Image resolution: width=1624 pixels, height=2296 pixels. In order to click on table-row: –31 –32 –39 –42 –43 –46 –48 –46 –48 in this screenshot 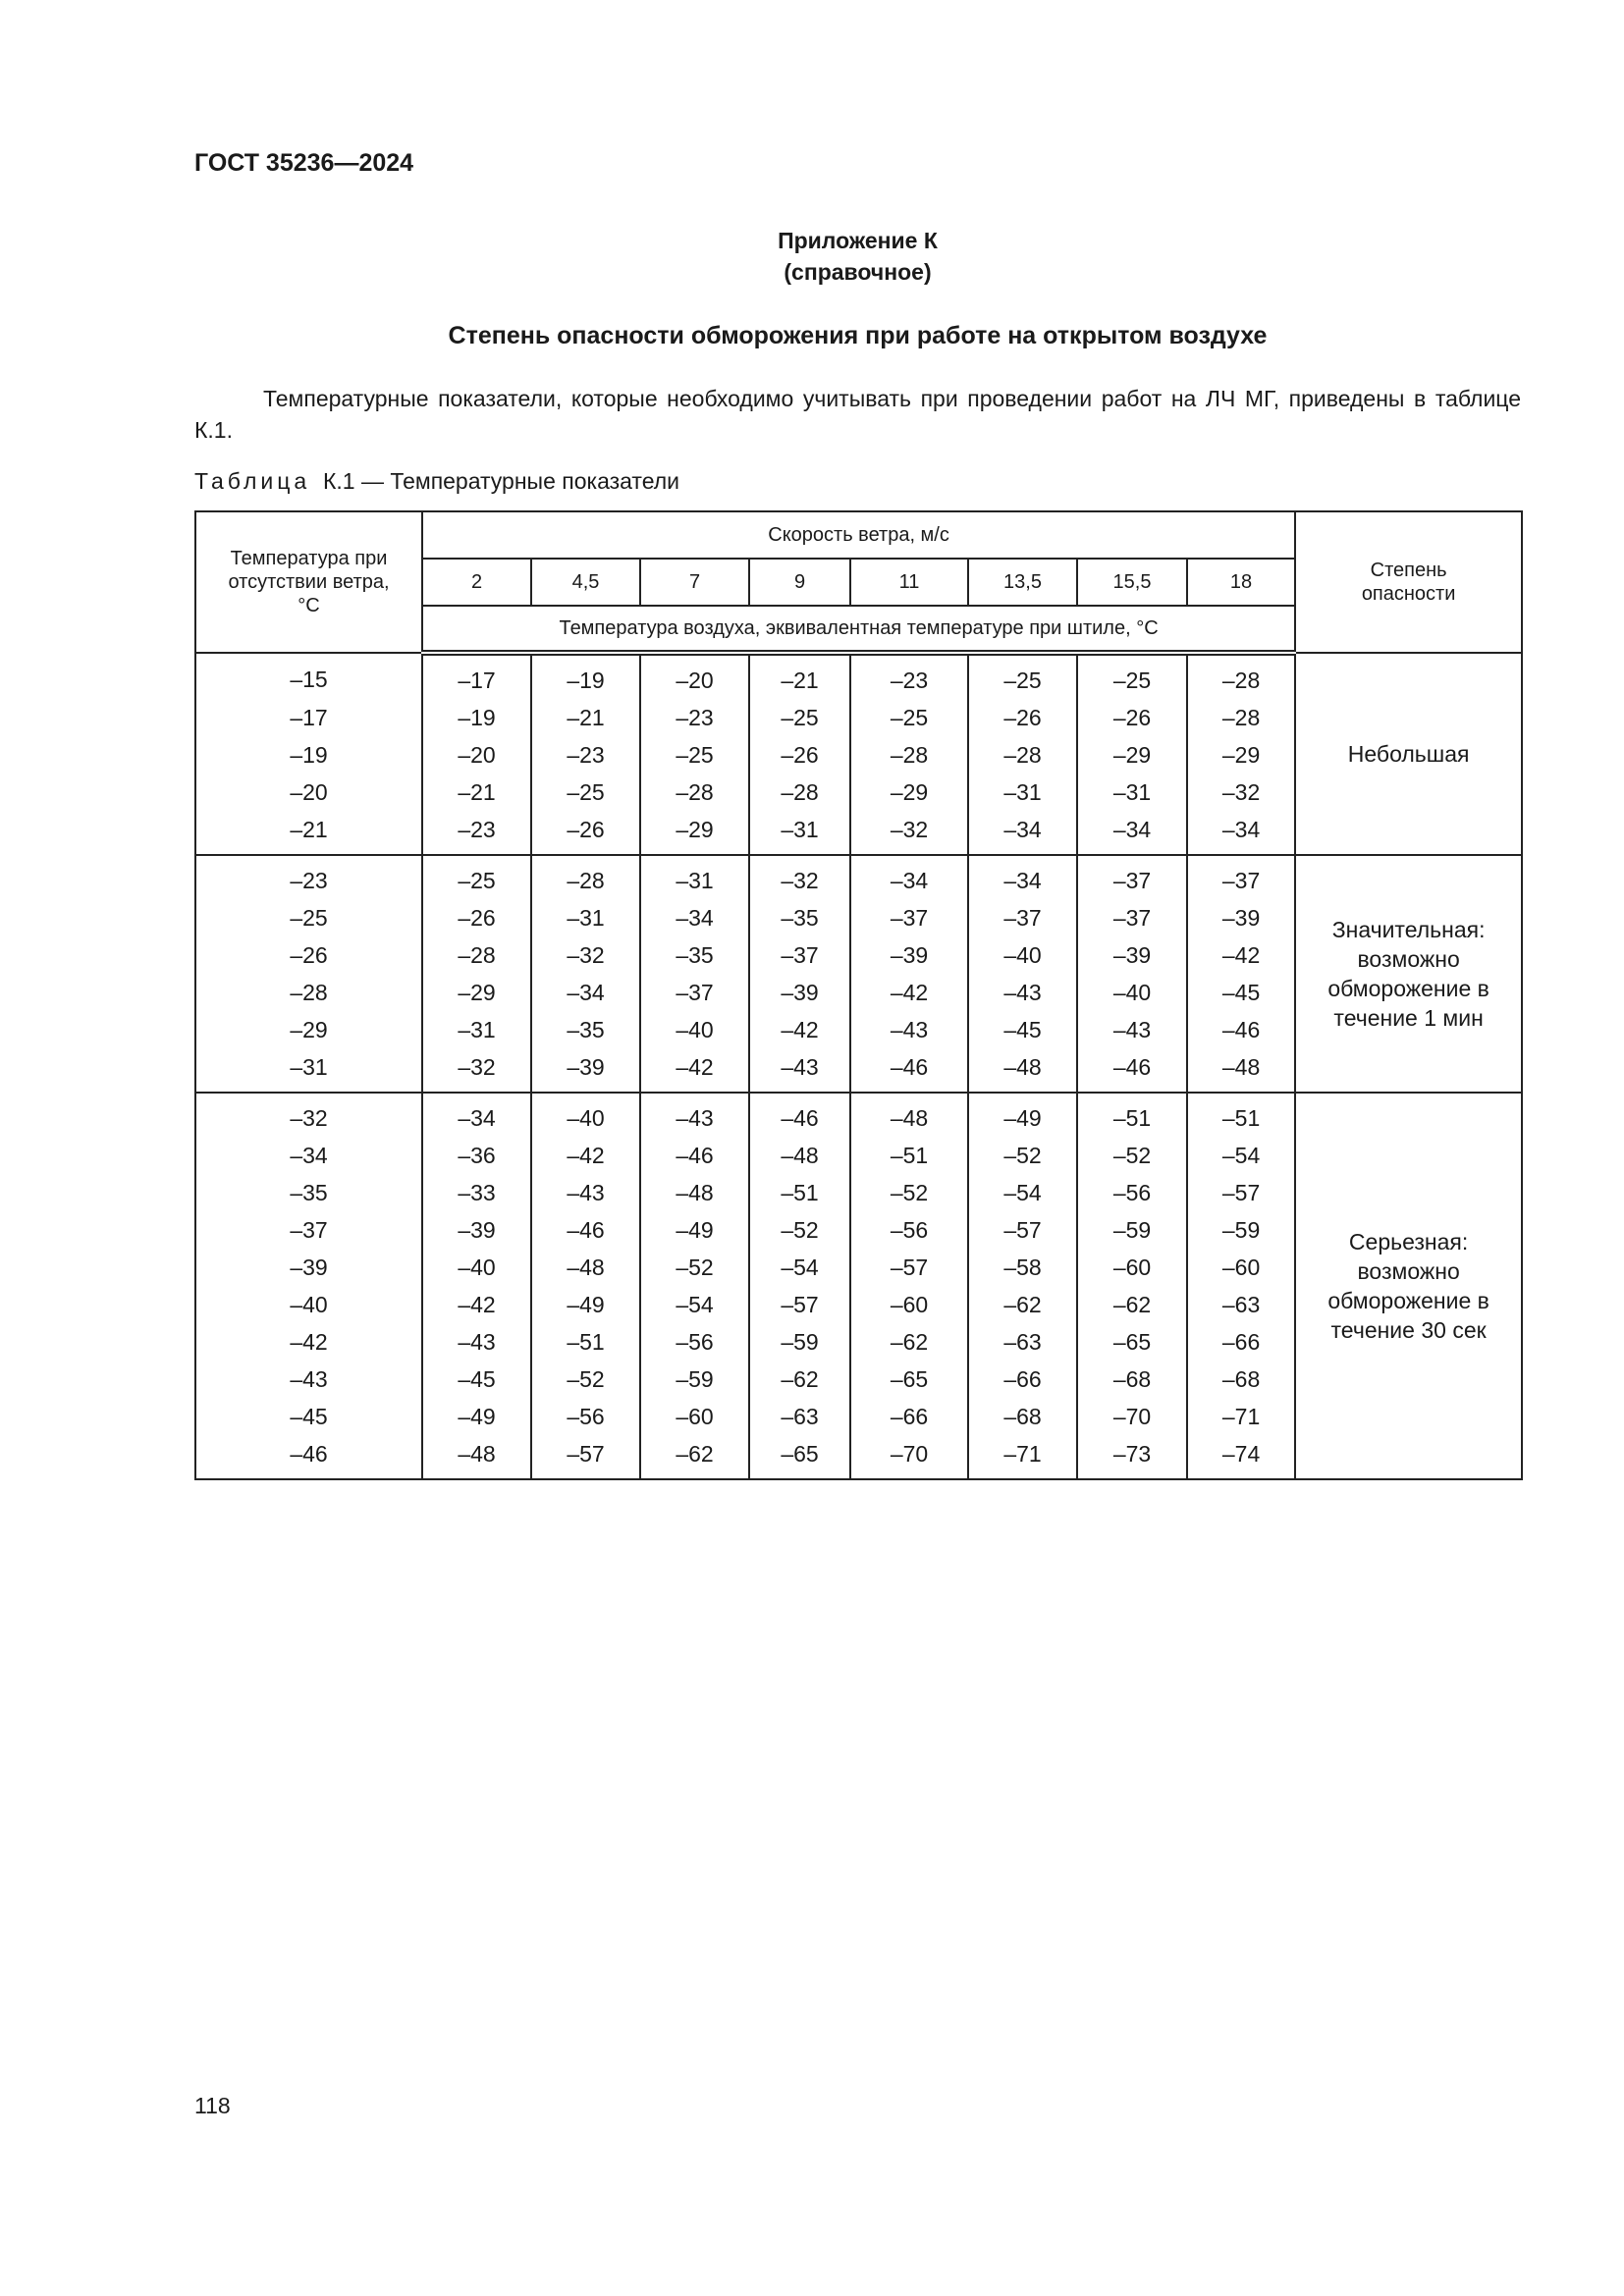, I will do `click(858, 1071)`.